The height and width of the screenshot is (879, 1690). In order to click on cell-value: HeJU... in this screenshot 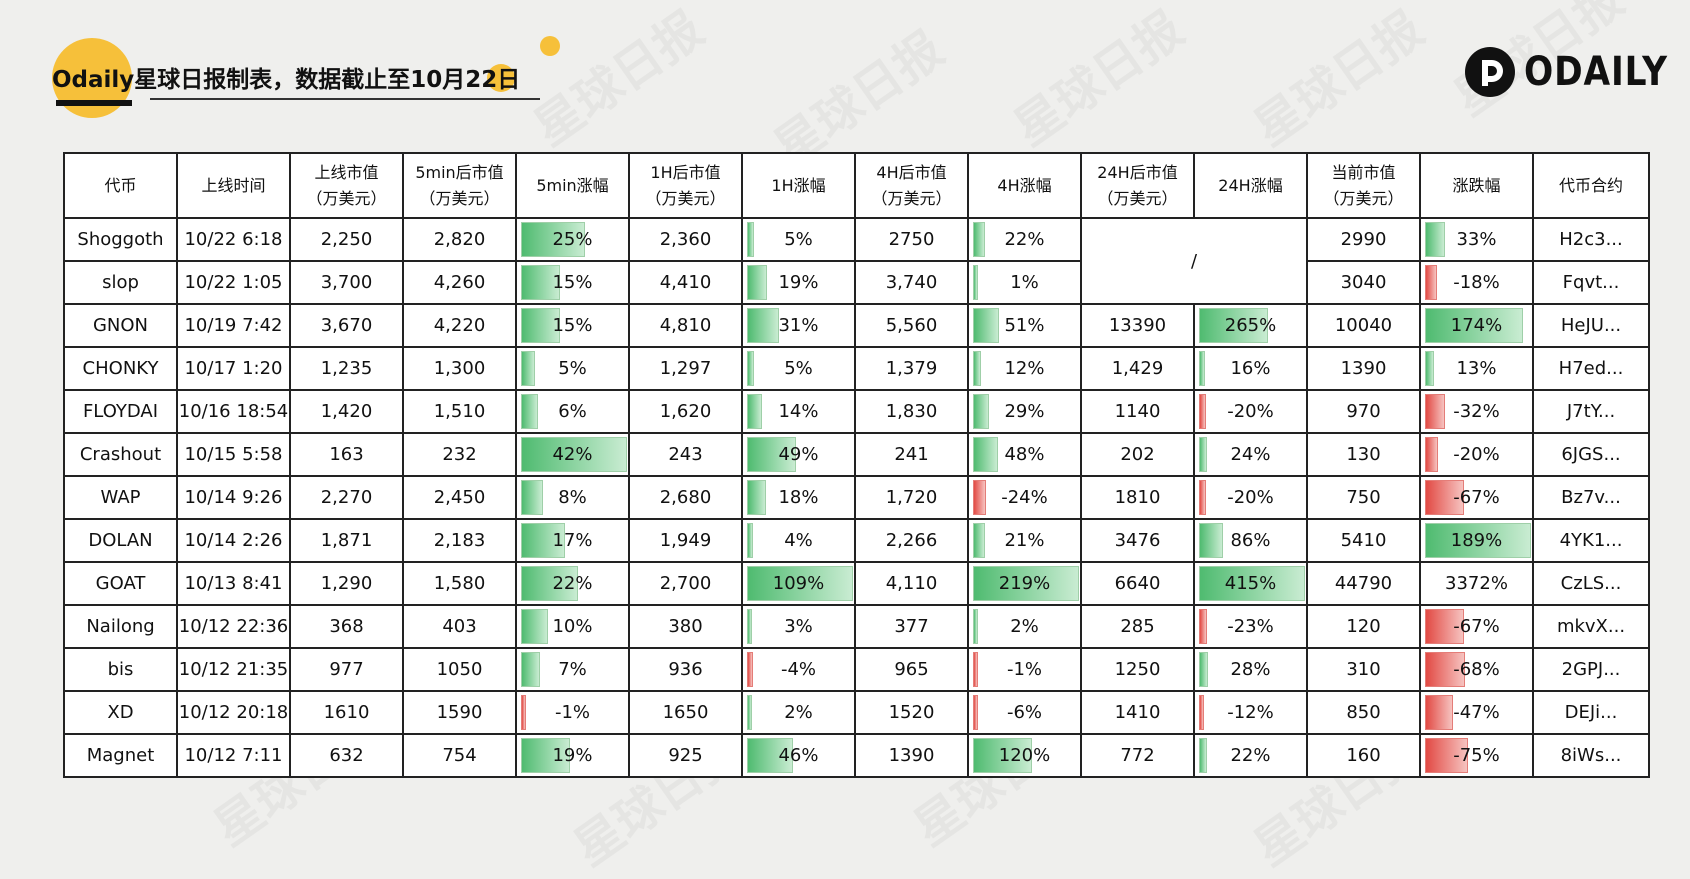, I will do `click(1591, 325)`.